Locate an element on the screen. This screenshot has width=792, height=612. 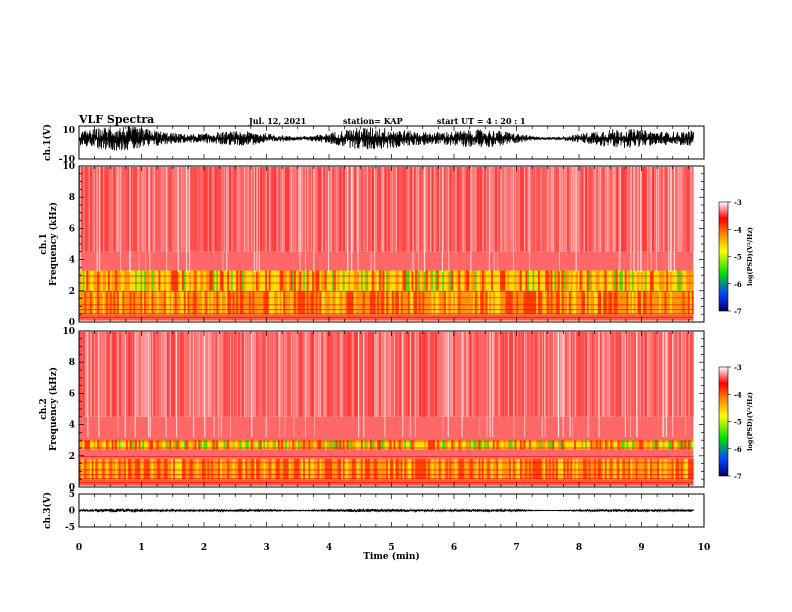
y-axis-title: ch.3(V) is located at coordinates (47, 510).